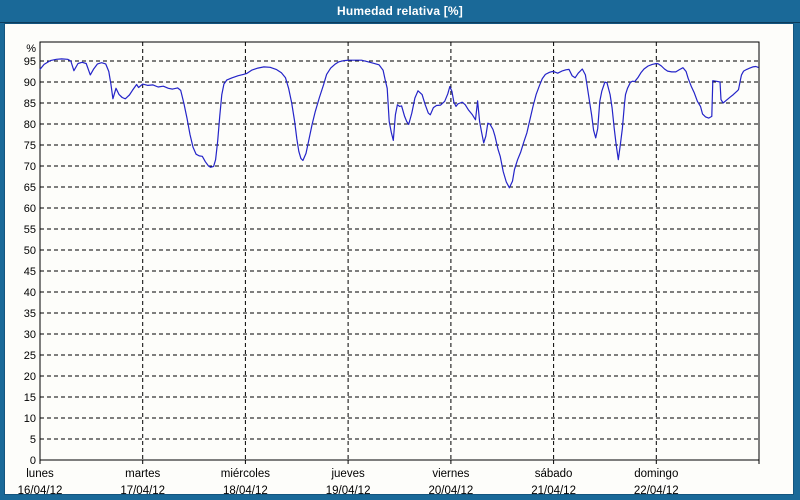 This screenshot has width=800, height=500. I want to click on y-tick-label: 60, so click(30, 209).